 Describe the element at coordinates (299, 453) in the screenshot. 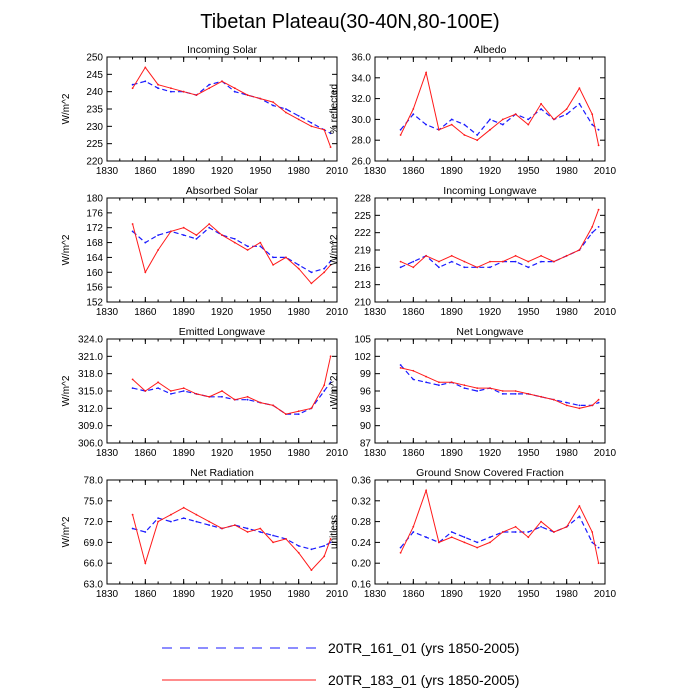

I see `x-tick-label: 1980` at that location.